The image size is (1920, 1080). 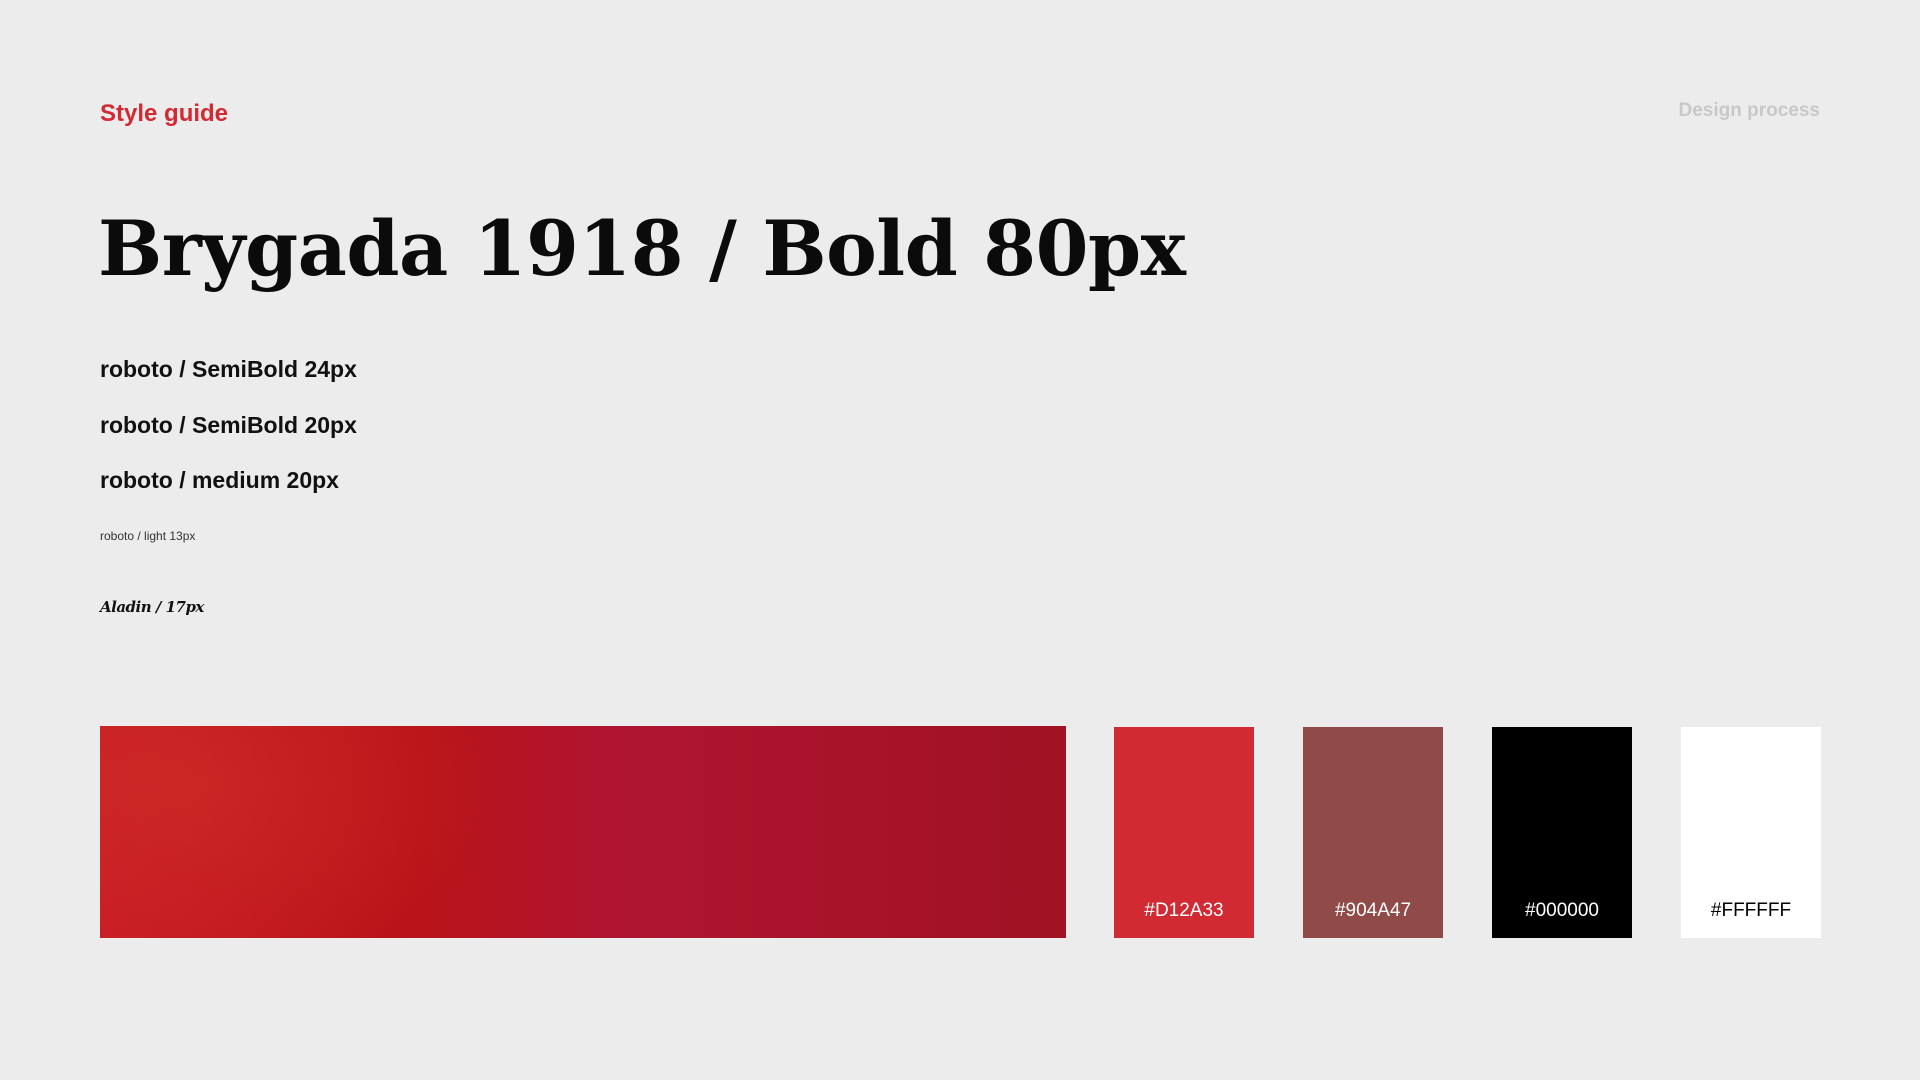 What do you see at coordinates (164, 113) in the screenshot?
I see `page-title: Style guide` at bounding box center [164, 113].